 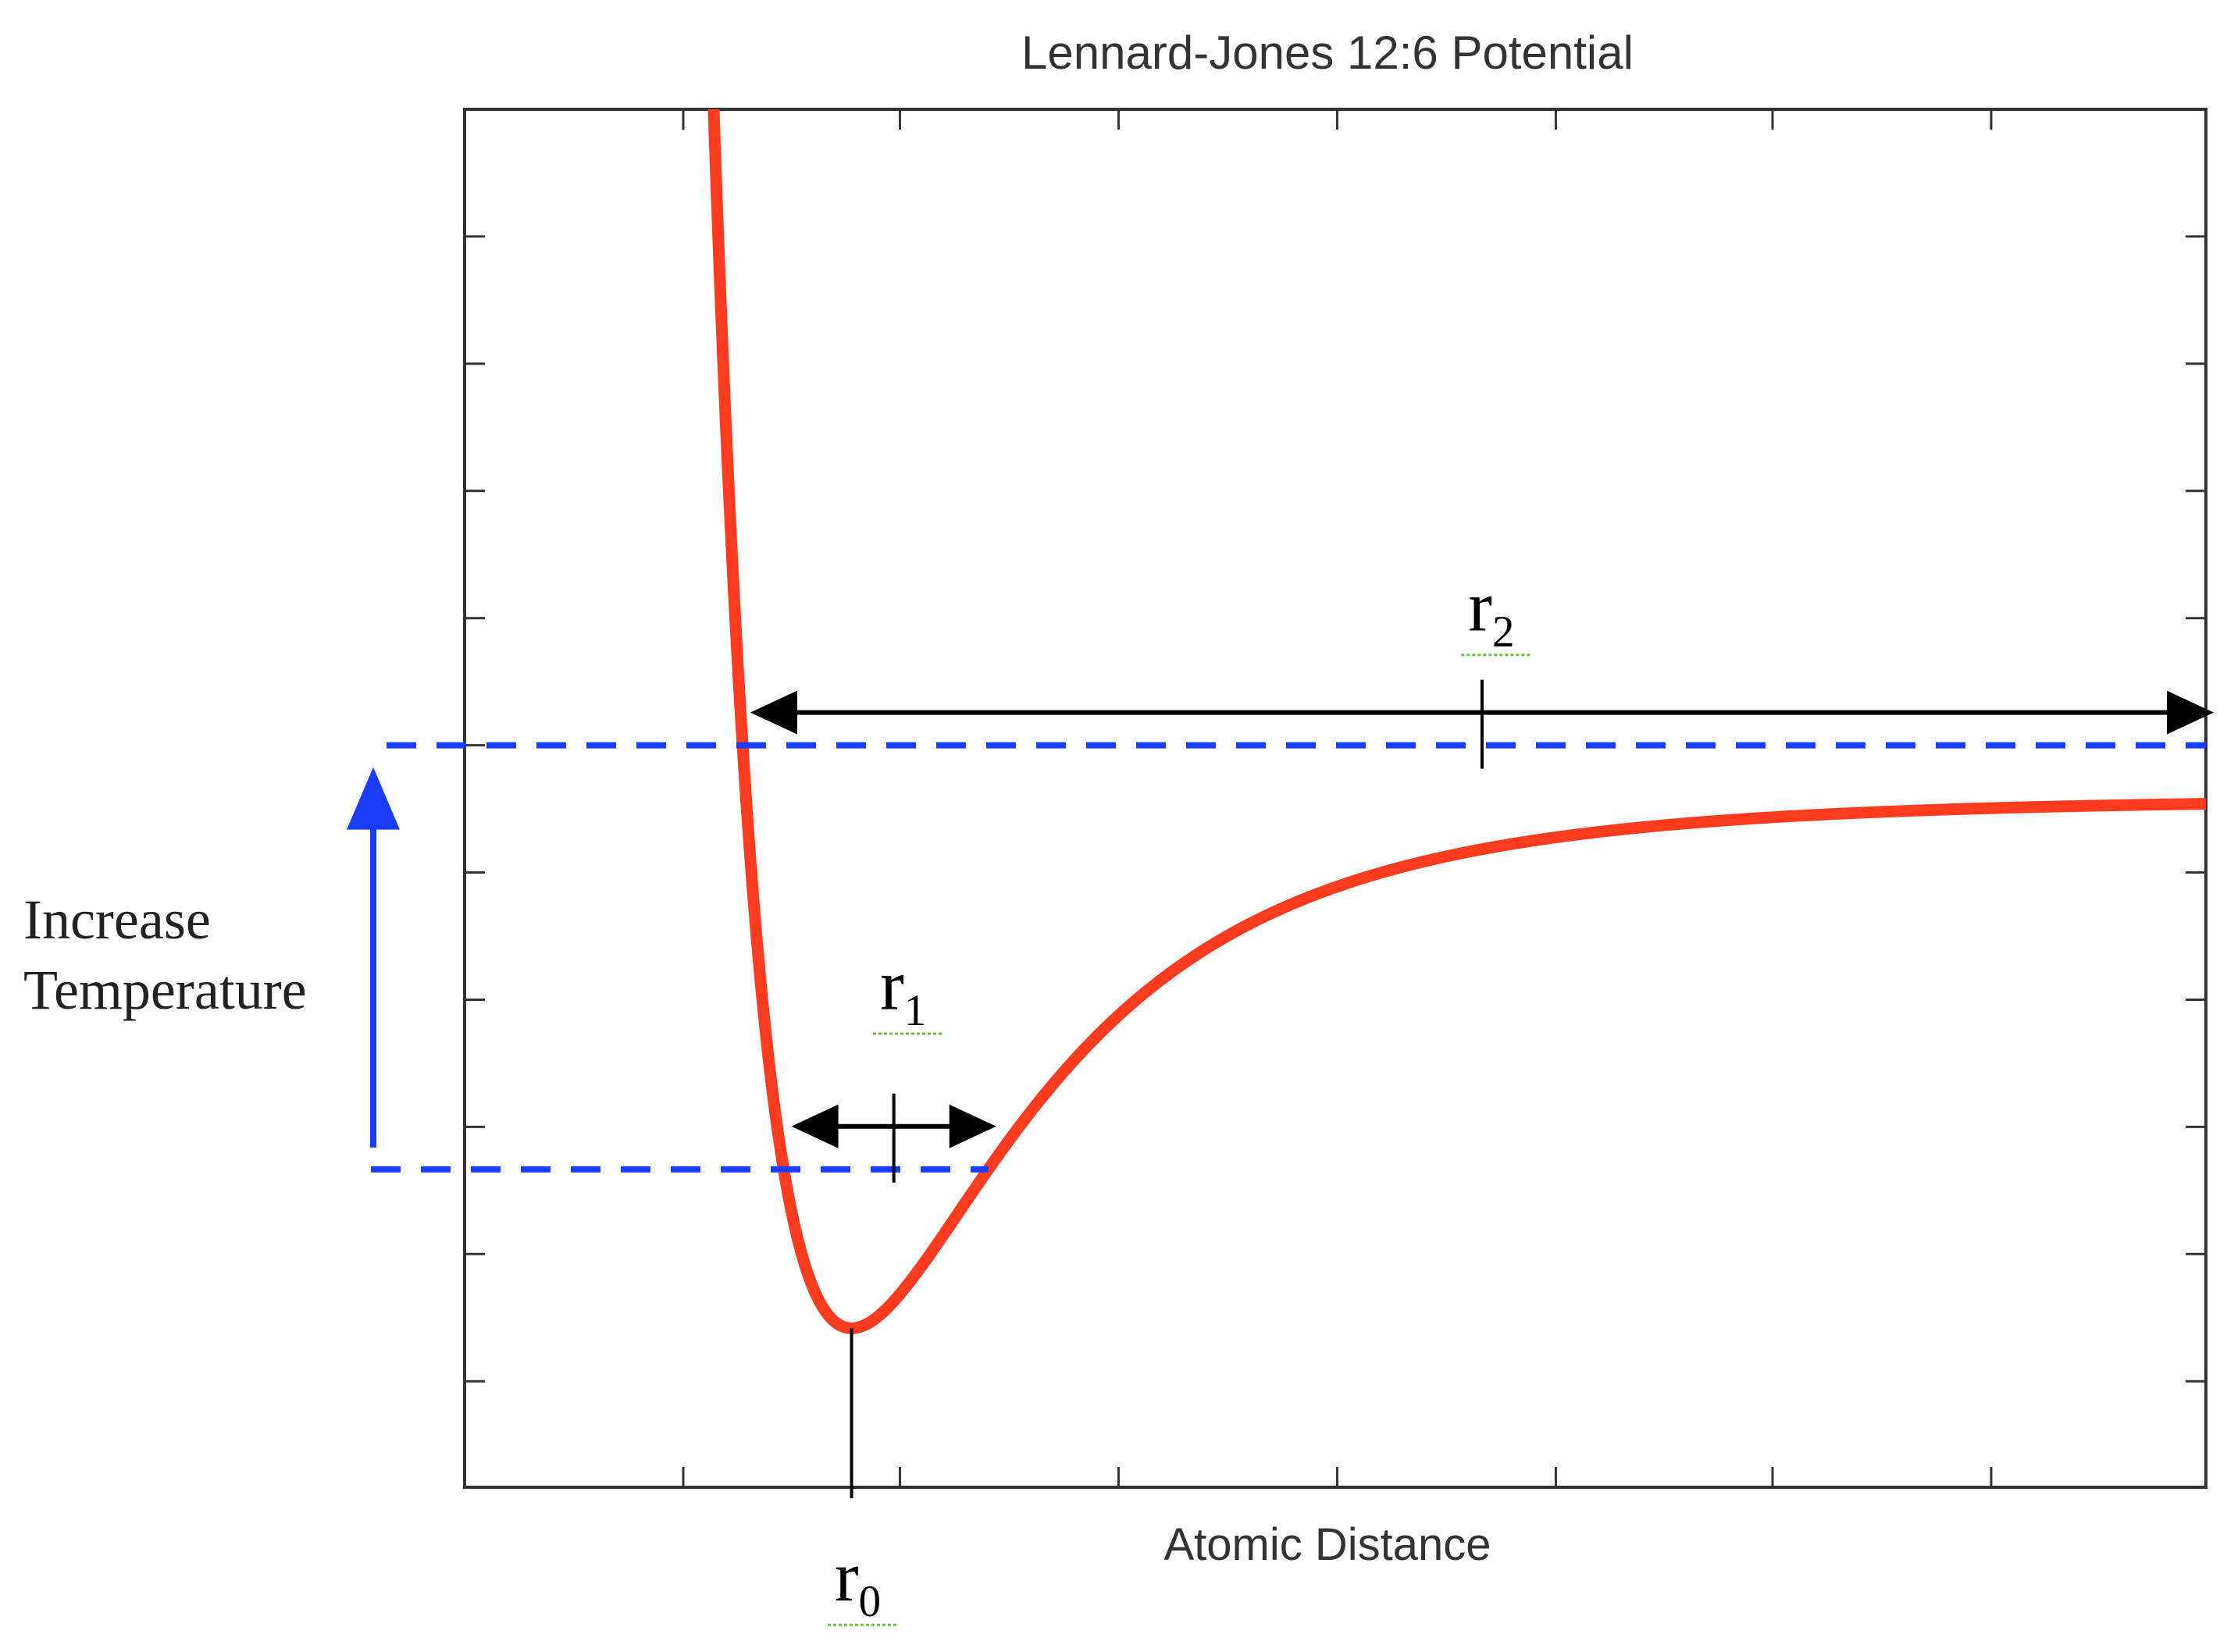 I want to click on r0-label: r0, so click(x=858, y=1581).